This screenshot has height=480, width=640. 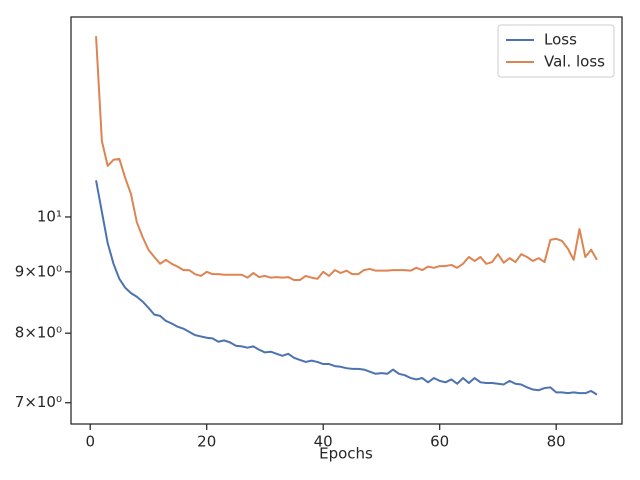 What do you see at coordinates (38, 402) in the screenshot?
I see `y-tick-label: 7×10⁰` at bounding box center [38, 402].